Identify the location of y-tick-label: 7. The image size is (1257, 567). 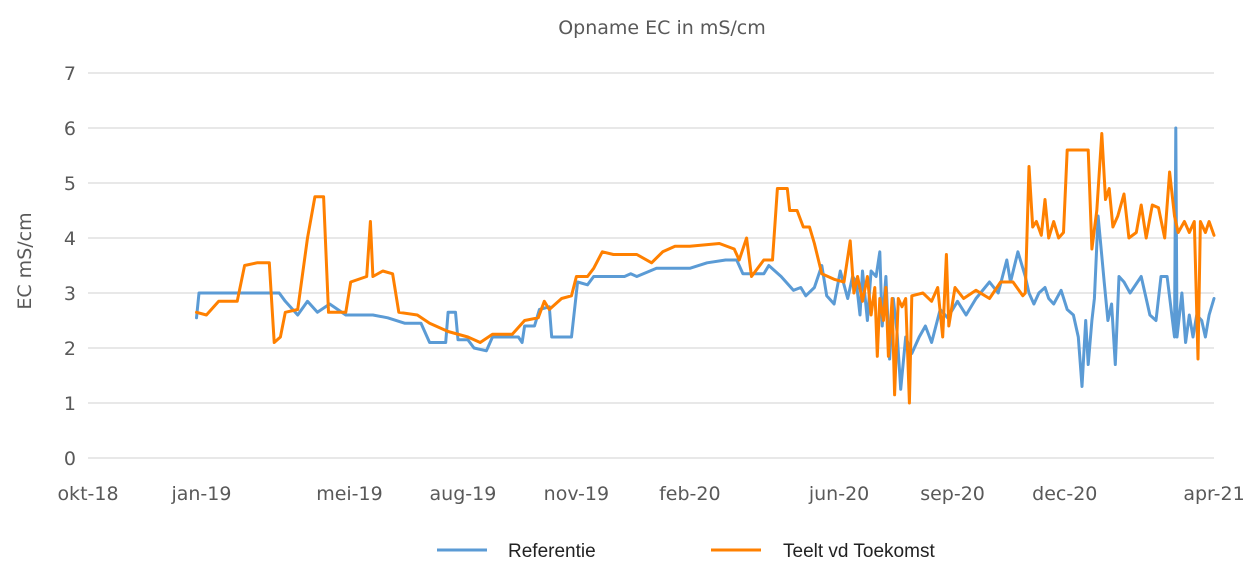
(70, 74).